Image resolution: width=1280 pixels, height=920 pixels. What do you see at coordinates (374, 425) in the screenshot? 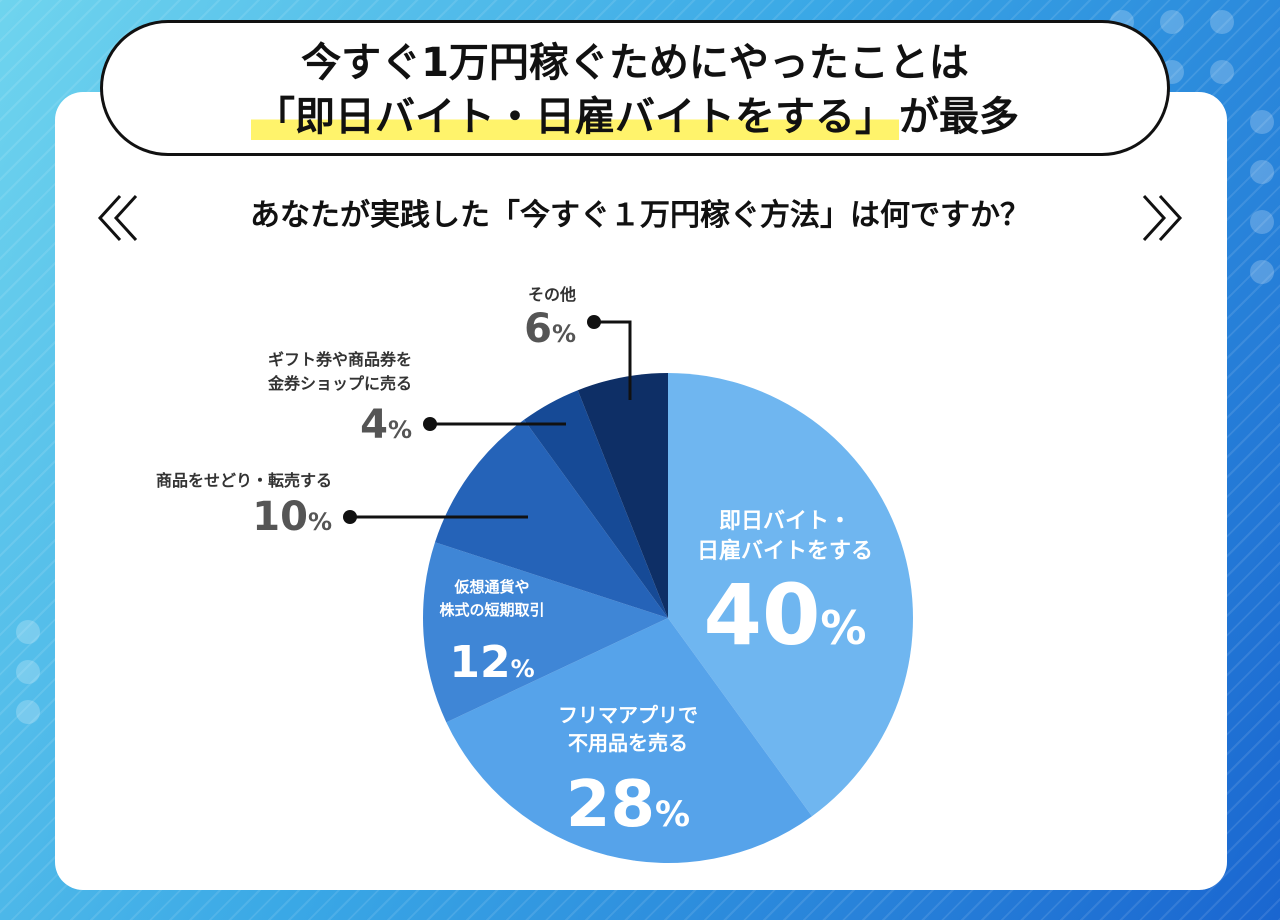
I see `callout-value-number: 4` at bounding box center [374, 425].